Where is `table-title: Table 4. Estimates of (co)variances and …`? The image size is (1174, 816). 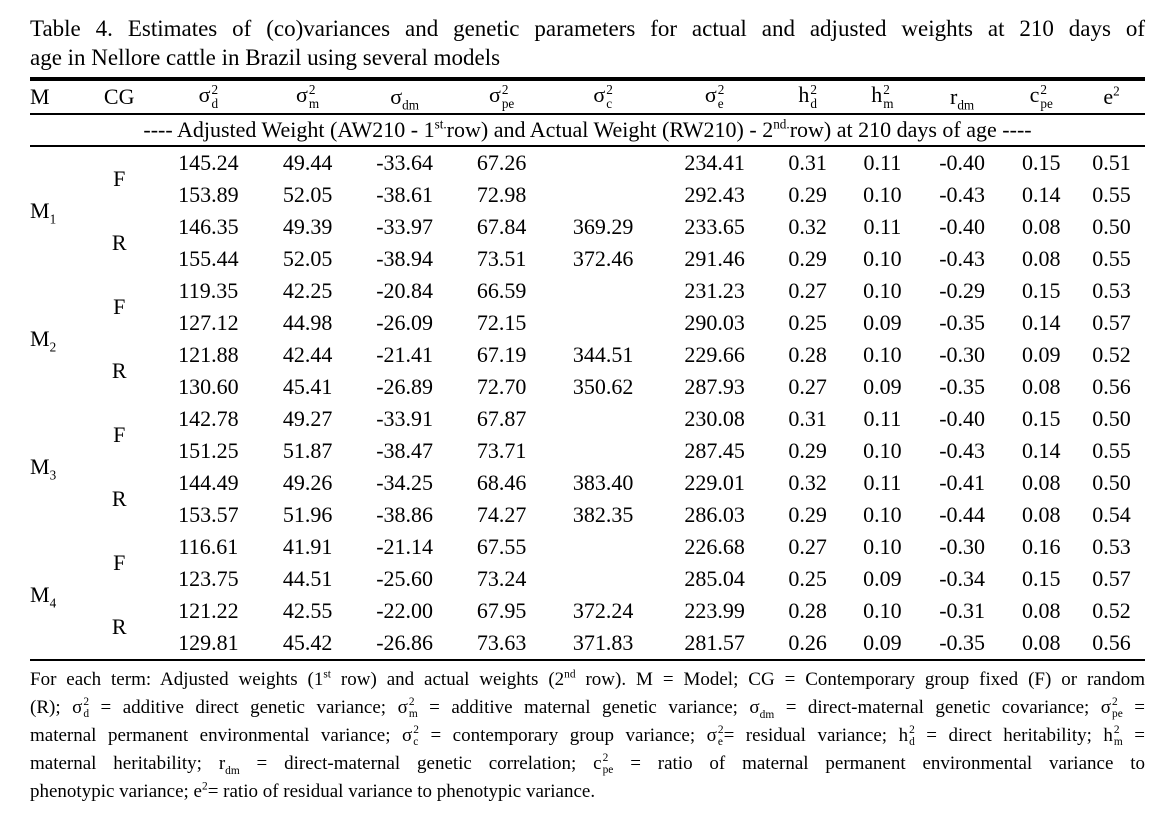
table-title: Table 4. Estimates of (co)variances and … is located at coordinates (587, 43).